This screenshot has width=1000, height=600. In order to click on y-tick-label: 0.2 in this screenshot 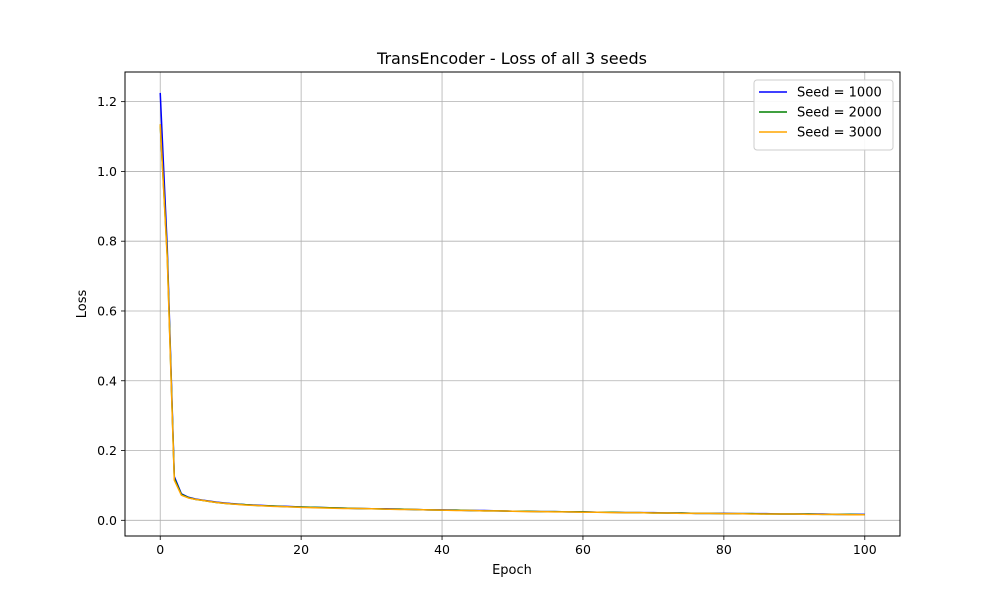, I will do `click(107, 450)`.